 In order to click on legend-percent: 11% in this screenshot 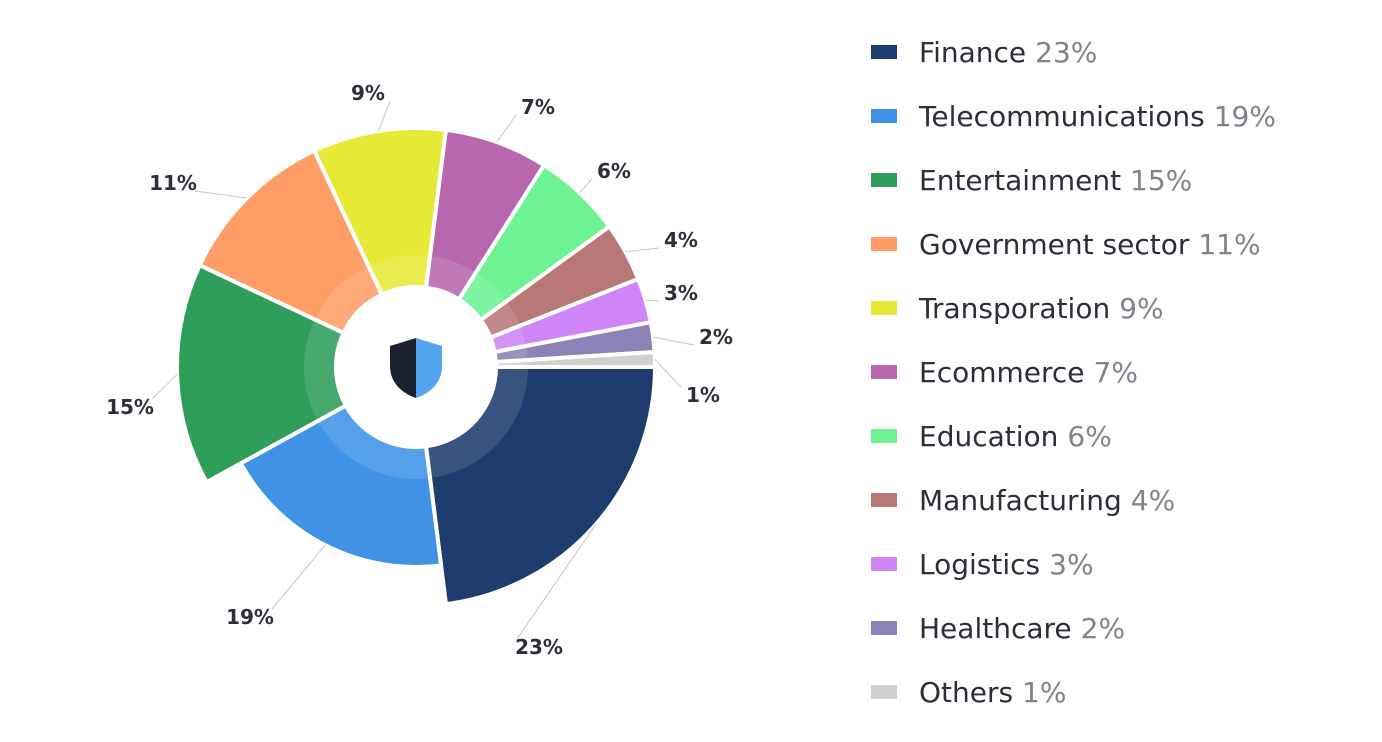, I will do `click(1229, 244)`.